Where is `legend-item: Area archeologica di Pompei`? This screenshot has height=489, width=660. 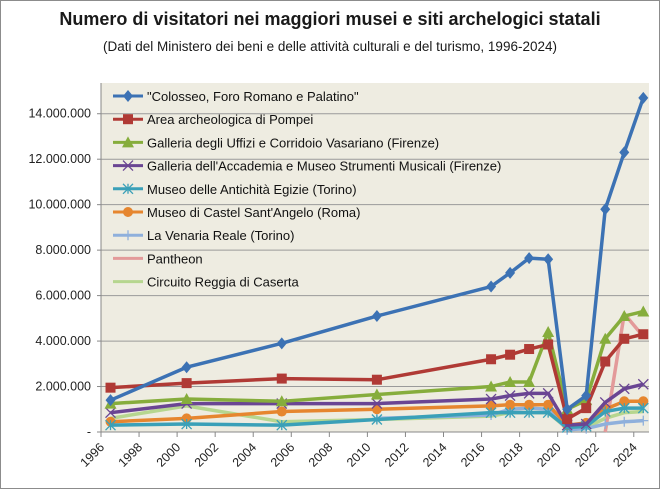 legend-item: Area archeologica di Pompei is located at coordinates (213, 119).